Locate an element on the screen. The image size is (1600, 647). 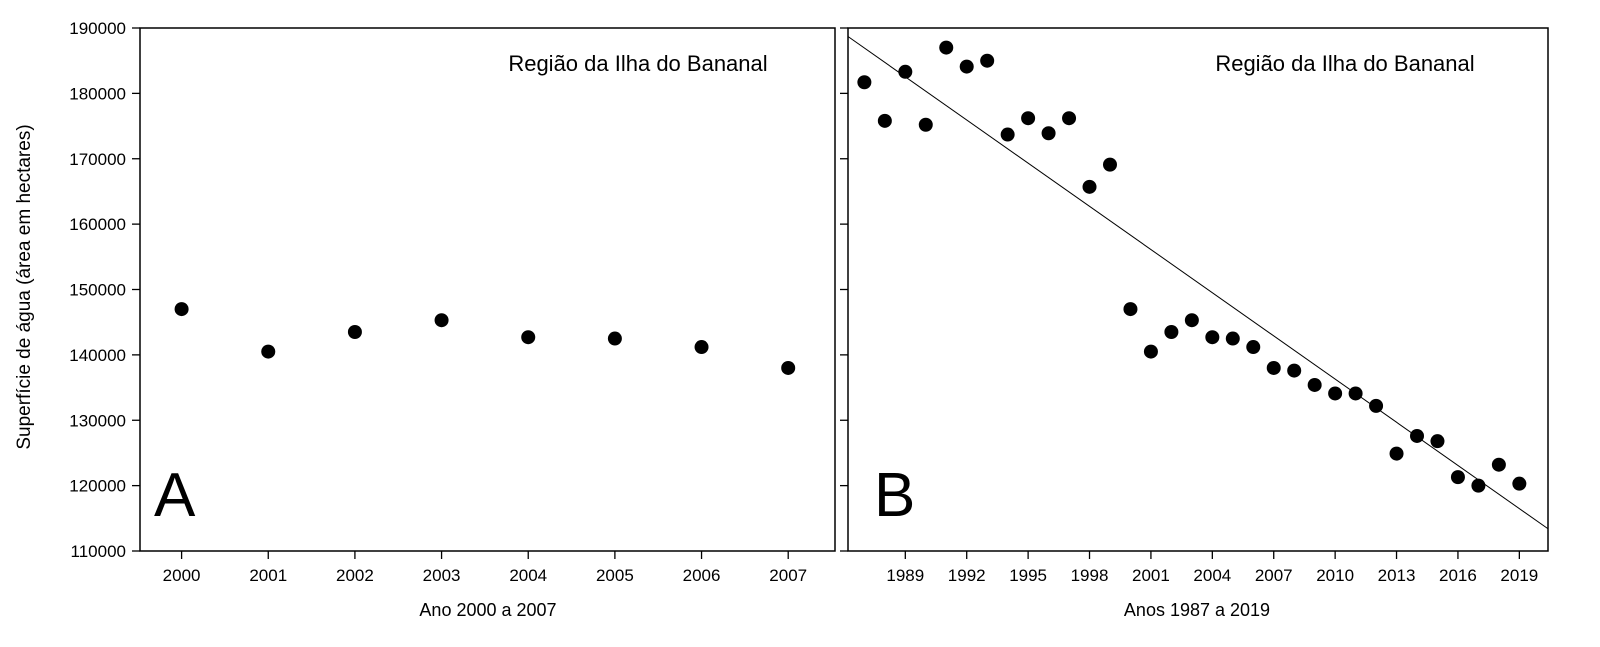
x-axis-label-b: Anos 1987 a 2019 is located at coordinates (1197, 610).